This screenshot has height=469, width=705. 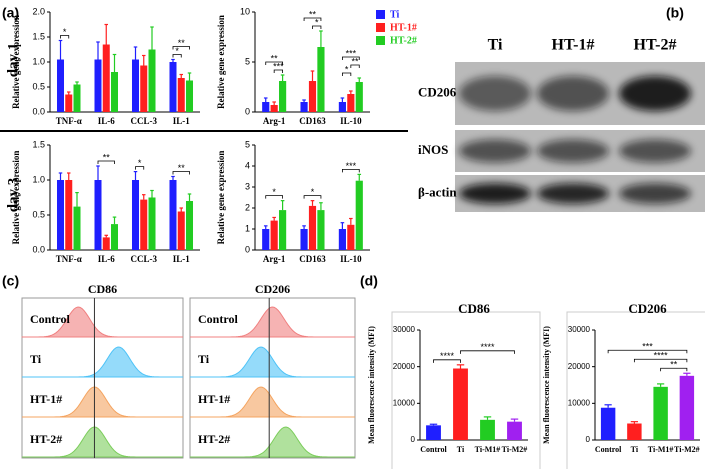 I want to click on y-tick-label: 5, so click(x=247, y=61).